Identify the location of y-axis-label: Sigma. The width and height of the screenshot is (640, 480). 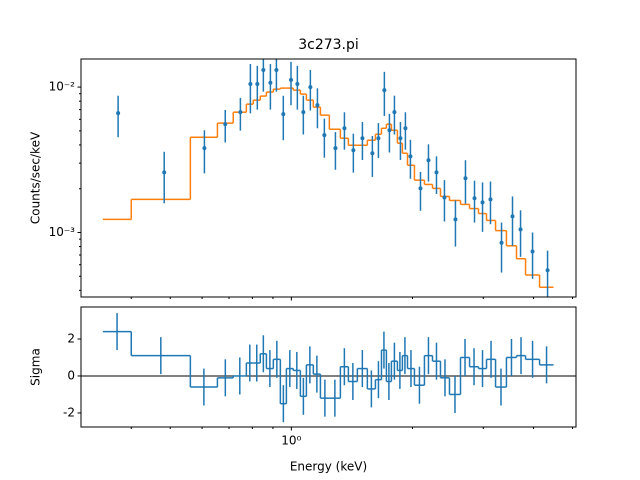
(36, 367).